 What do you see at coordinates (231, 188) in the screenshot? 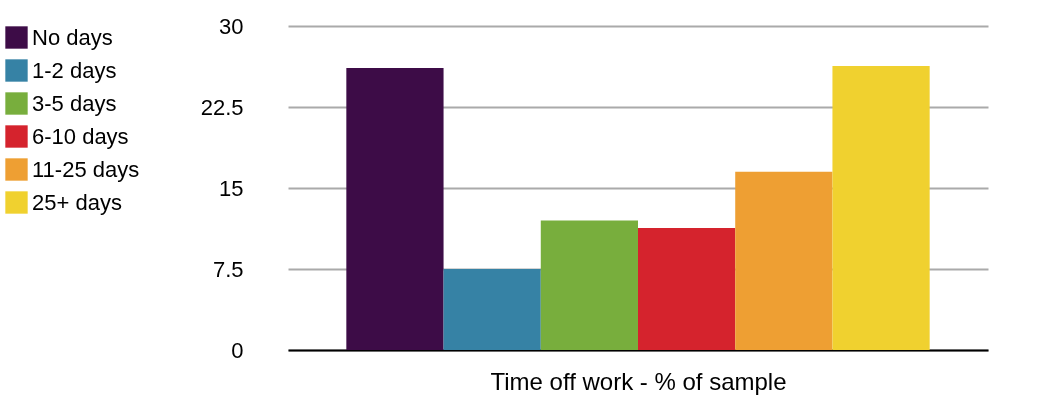
I see `y-tick-label: 15` at bounding box center [231, 188].